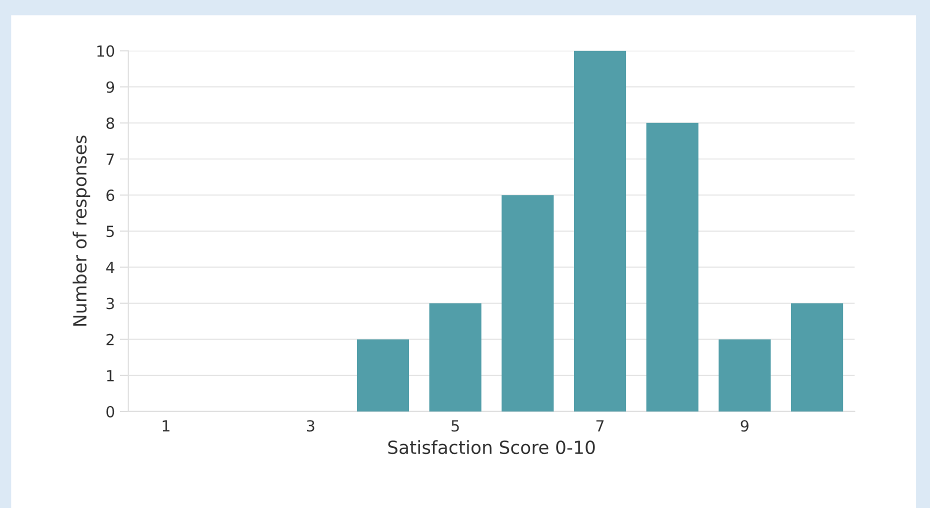 Image resolution: width=930 pixels, height=508 pixels. Describe the element at coordinates (110, 340) in the screenshot. I see `y-tick-label: 2` at that location.